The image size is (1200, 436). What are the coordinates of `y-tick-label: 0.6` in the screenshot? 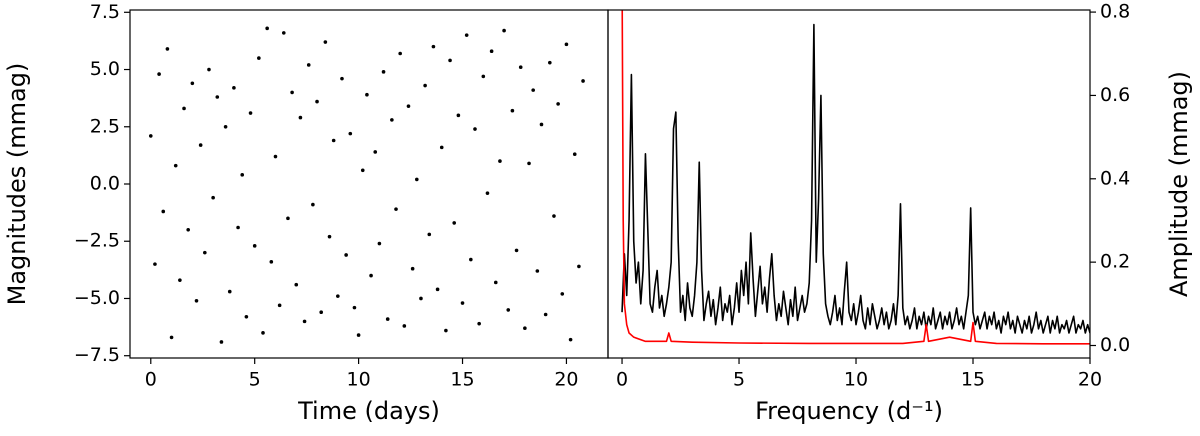 It's located at (1115, 95).